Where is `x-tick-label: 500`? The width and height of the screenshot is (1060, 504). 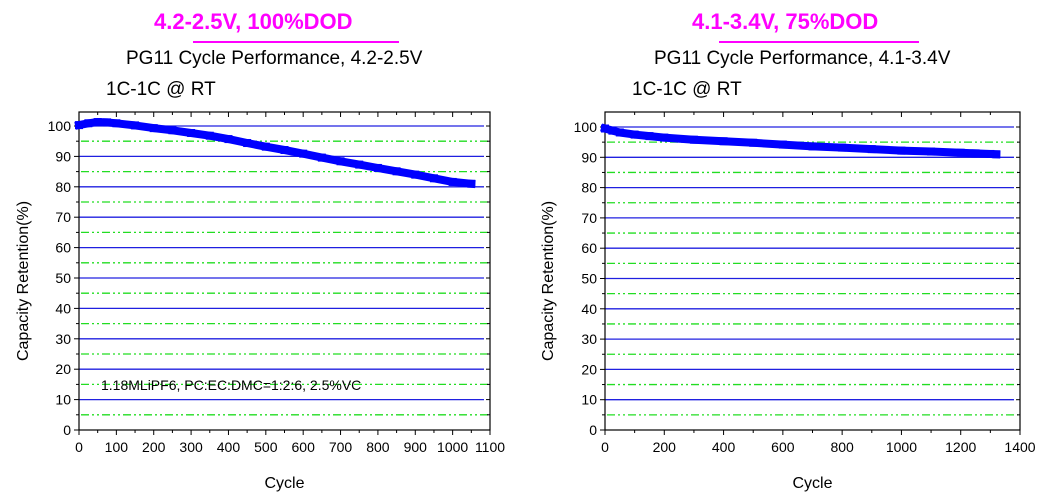 x-tick-label: 500 is located at coordinates (266, 447).